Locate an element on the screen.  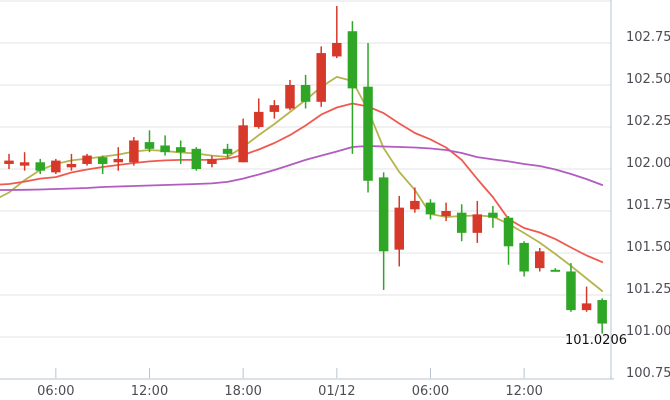
y-axis-label: 102.50 is located at coordinates (648, 79).